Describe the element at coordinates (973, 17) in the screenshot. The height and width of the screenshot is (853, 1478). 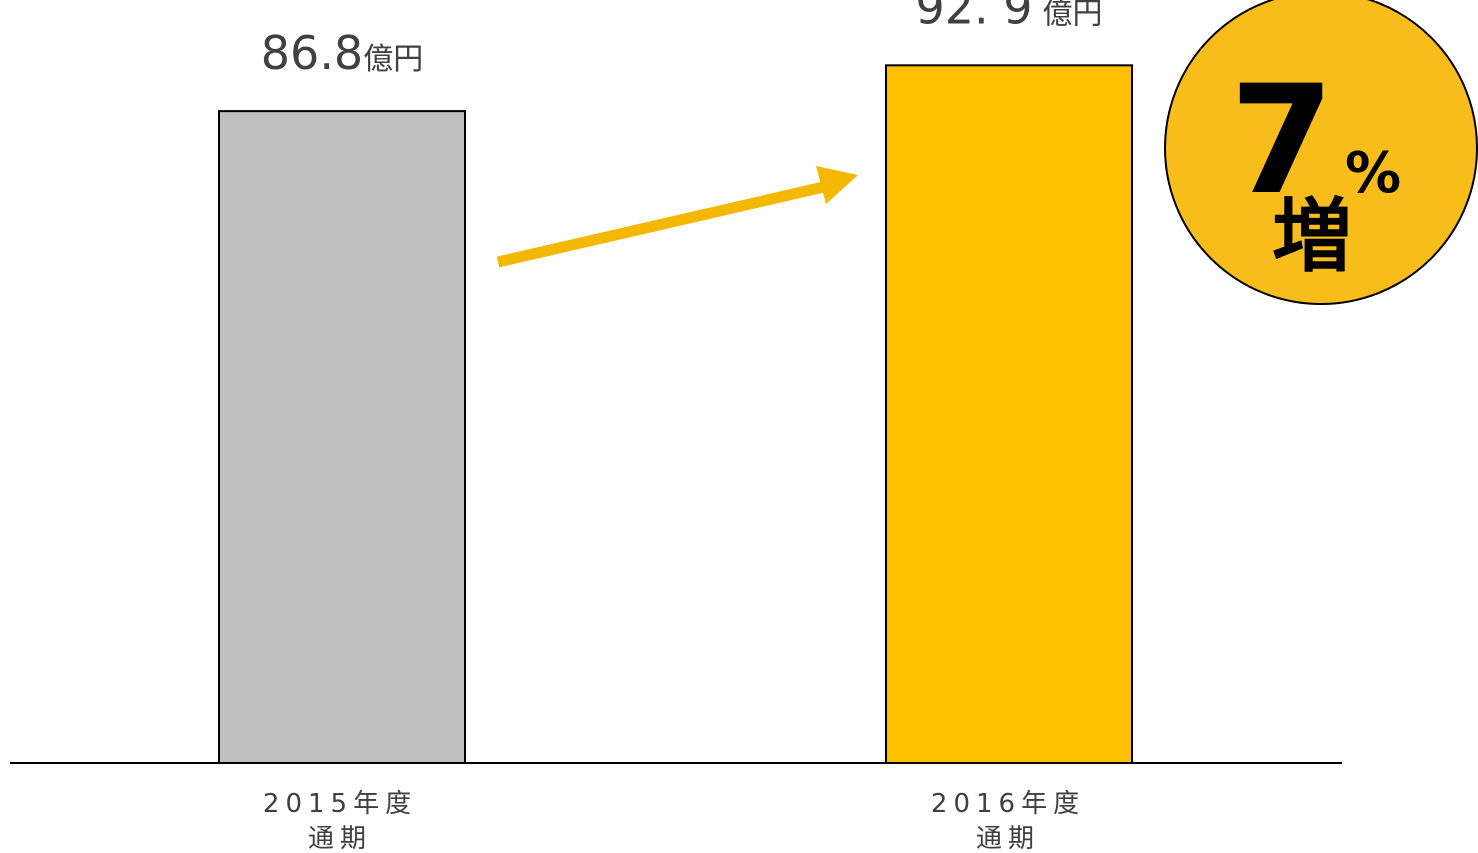
I see `value-number-2016: 92. 9` at that location.